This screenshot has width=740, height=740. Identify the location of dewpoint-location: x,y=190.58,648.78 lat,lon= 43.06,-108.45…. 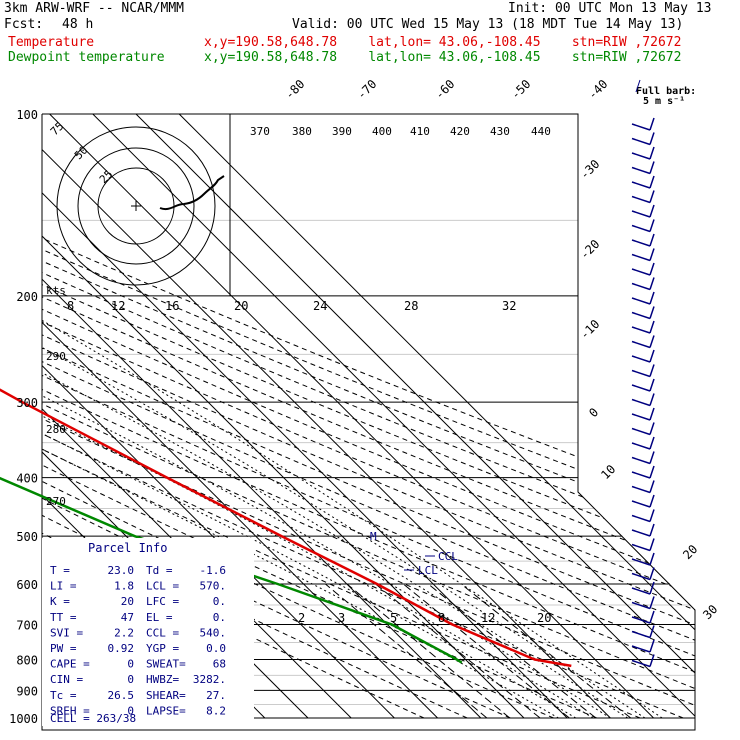
(443, 57).